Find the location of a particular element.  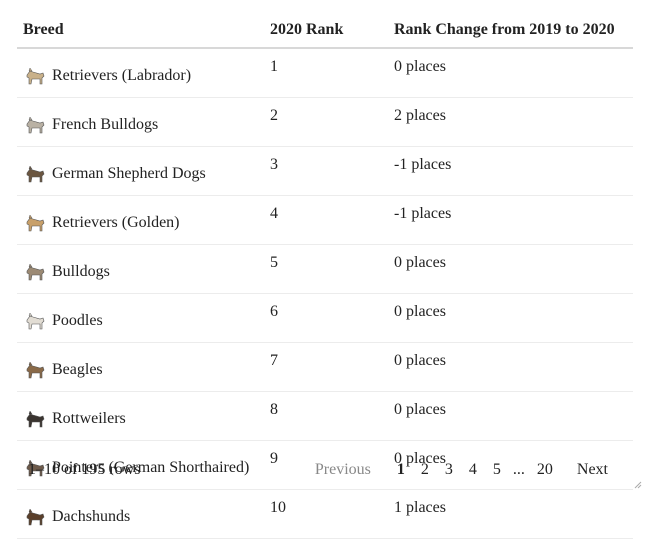

rank-cell: 1 is located at coordinates (326, 73).